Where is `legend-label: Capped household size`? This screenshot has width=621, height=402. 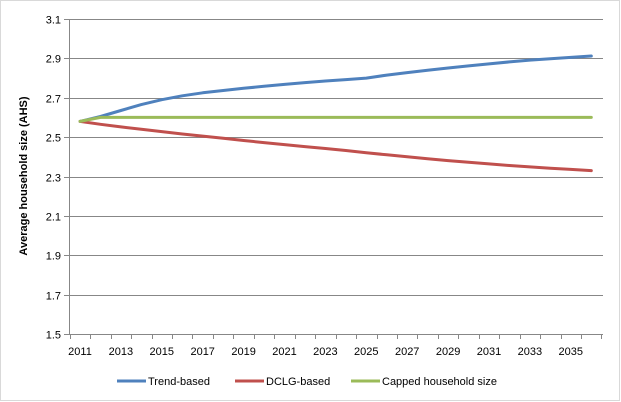 legend-label: Capped household size is located at coordinates (439, 382).